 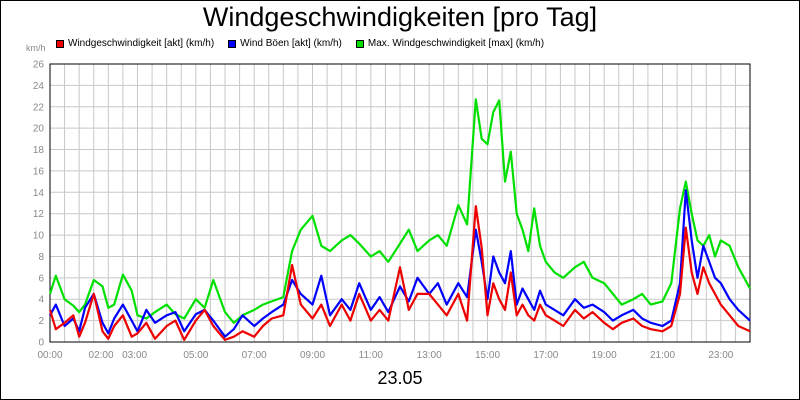 What do you see at coordinates (39, 86) in the screenshot?
I see `y-tick-label: 24` at bounding box center [39, 86].